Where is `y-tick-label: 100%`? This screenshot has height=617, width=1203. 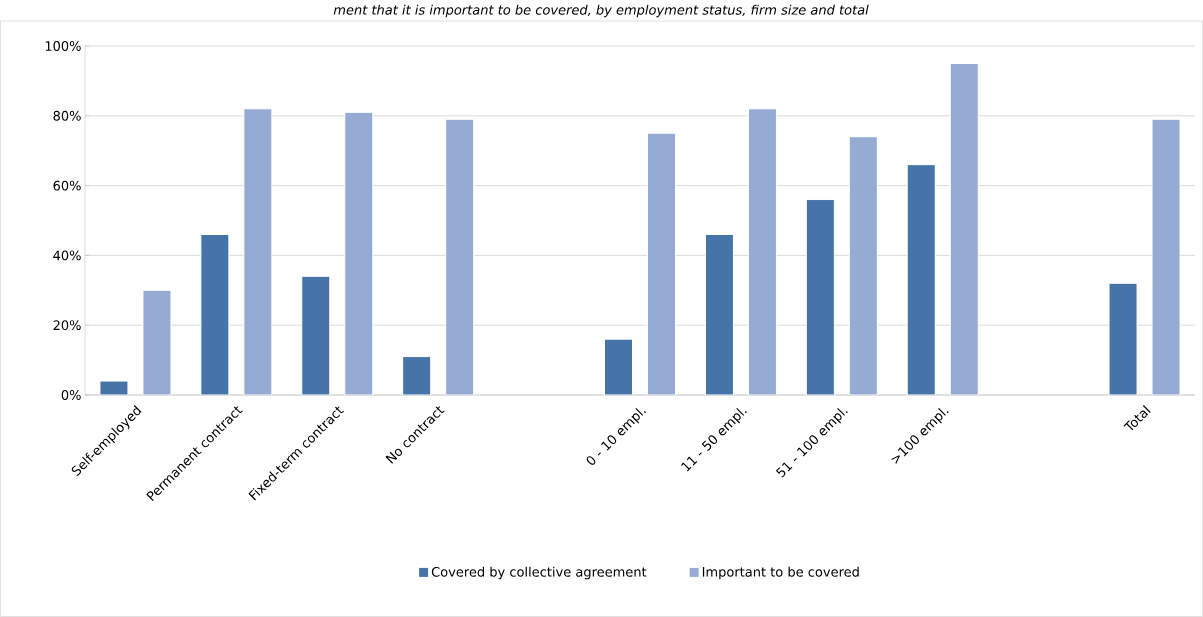
y-tick-label: 100% is located at coordinates (63, 46).